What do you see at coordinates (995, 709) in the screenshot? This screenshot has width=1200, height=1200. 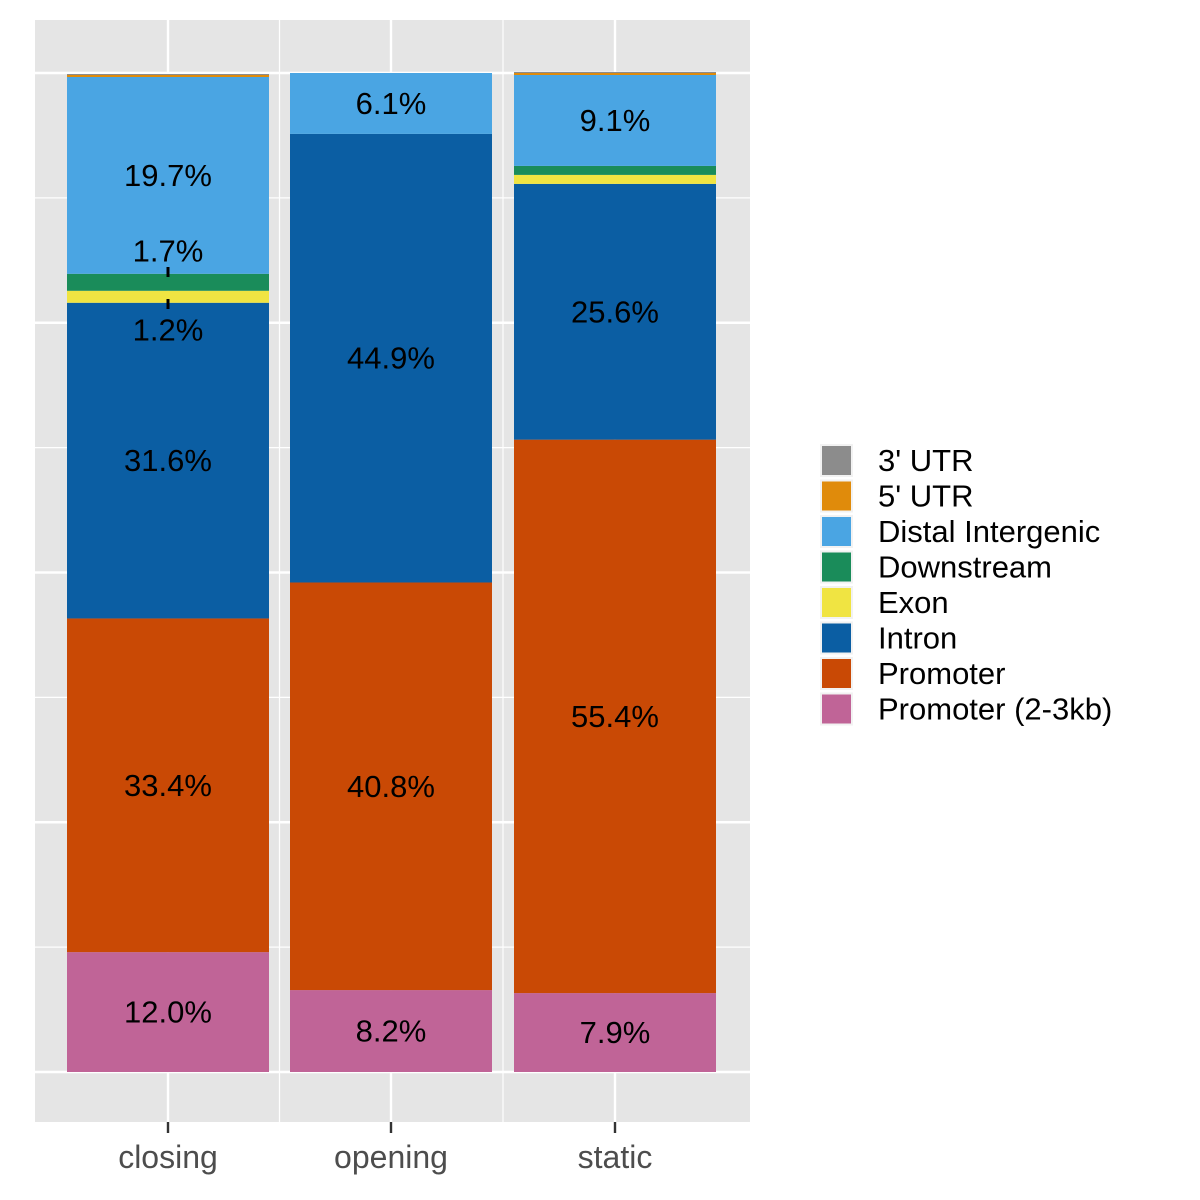 I see `legend-label: Promoter (2-3kb)` at bounding box center [995, 709].